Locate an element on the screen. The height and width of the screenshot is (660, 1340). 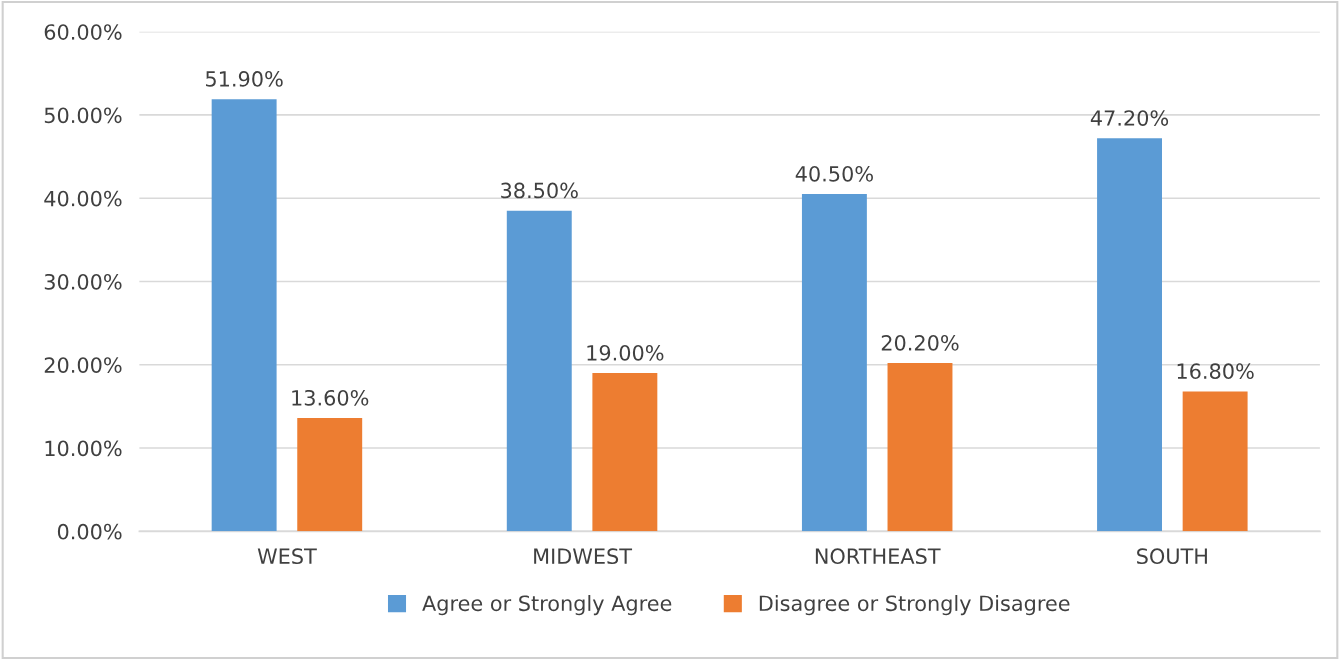
data-label: 16.80% is located at coordinates (1215, 371).